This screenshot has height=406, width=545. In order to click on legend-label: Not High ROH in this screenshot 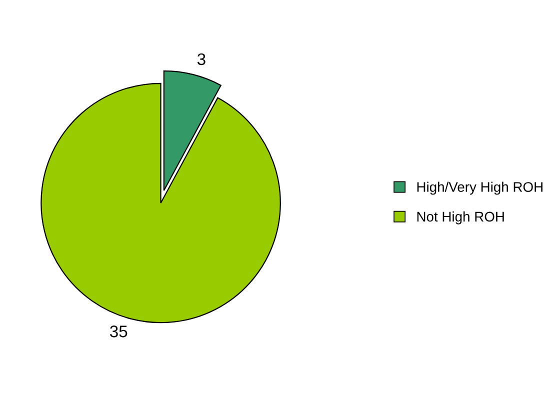, I will do `click(460, 217)`.